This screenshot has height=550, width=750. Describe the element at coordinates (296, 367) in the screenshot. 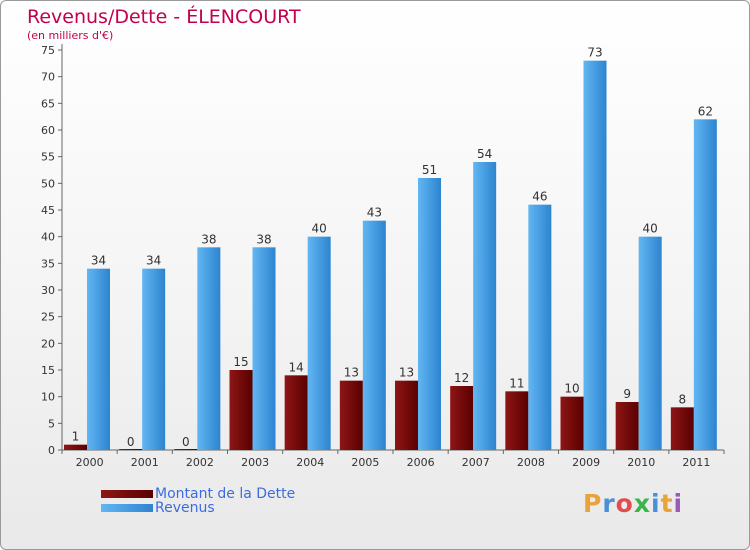

I see `data-label-dette-2004: 14` at that location.